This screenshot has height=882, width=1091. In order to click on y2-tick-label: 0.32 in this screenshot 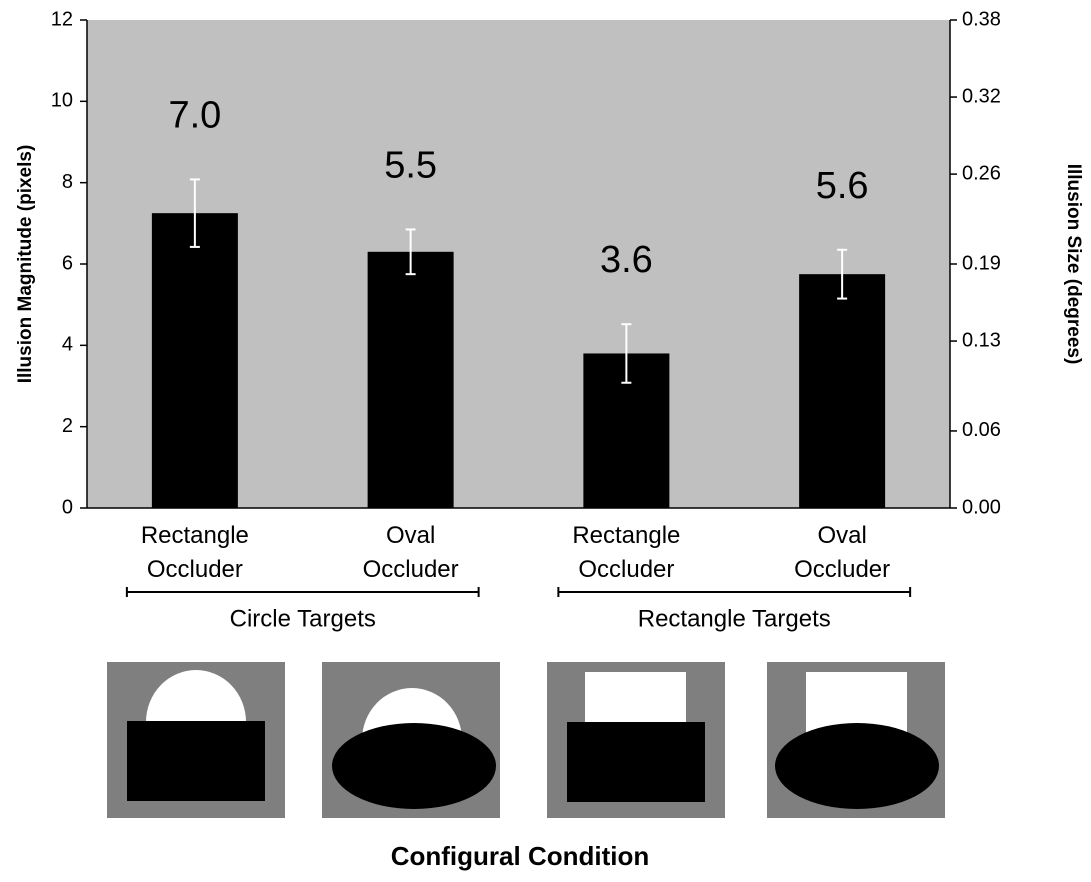, I will do `click(981, 96)`.